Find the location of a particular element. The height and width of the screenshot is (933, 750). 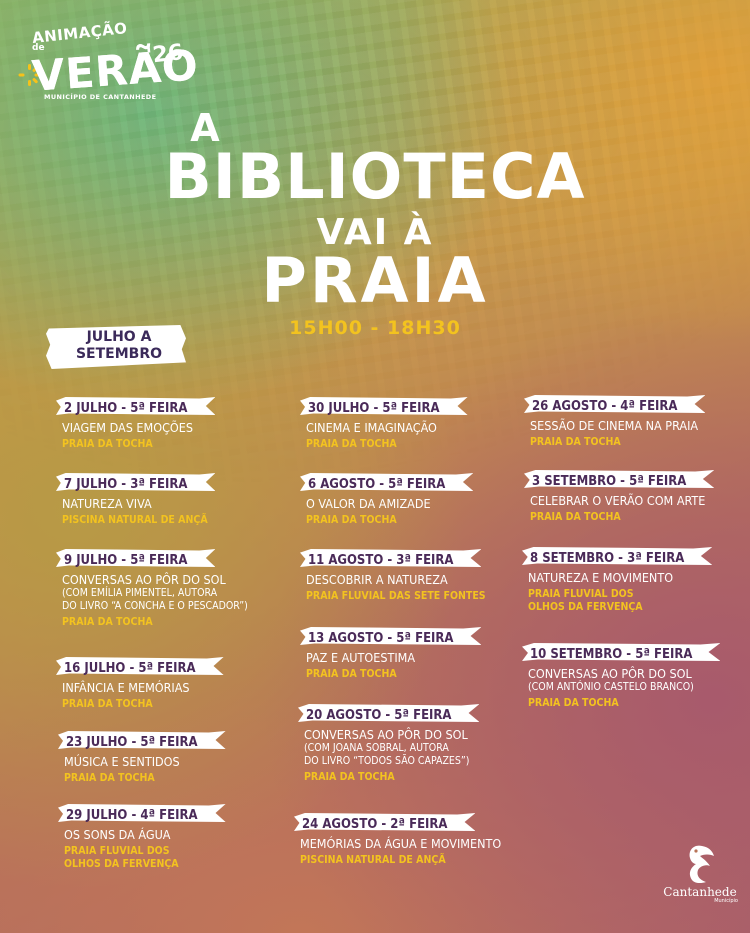

municipality-label: Município is located at coordinates (726, 901).